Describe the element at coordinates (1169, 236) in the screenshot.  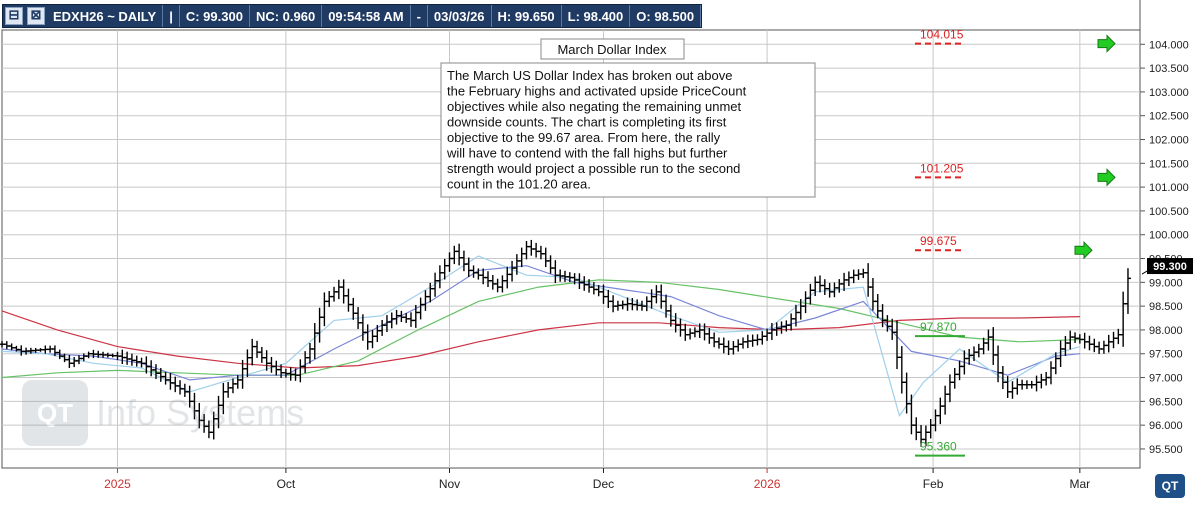
I see `y-tick-label: 100.000` at that location.